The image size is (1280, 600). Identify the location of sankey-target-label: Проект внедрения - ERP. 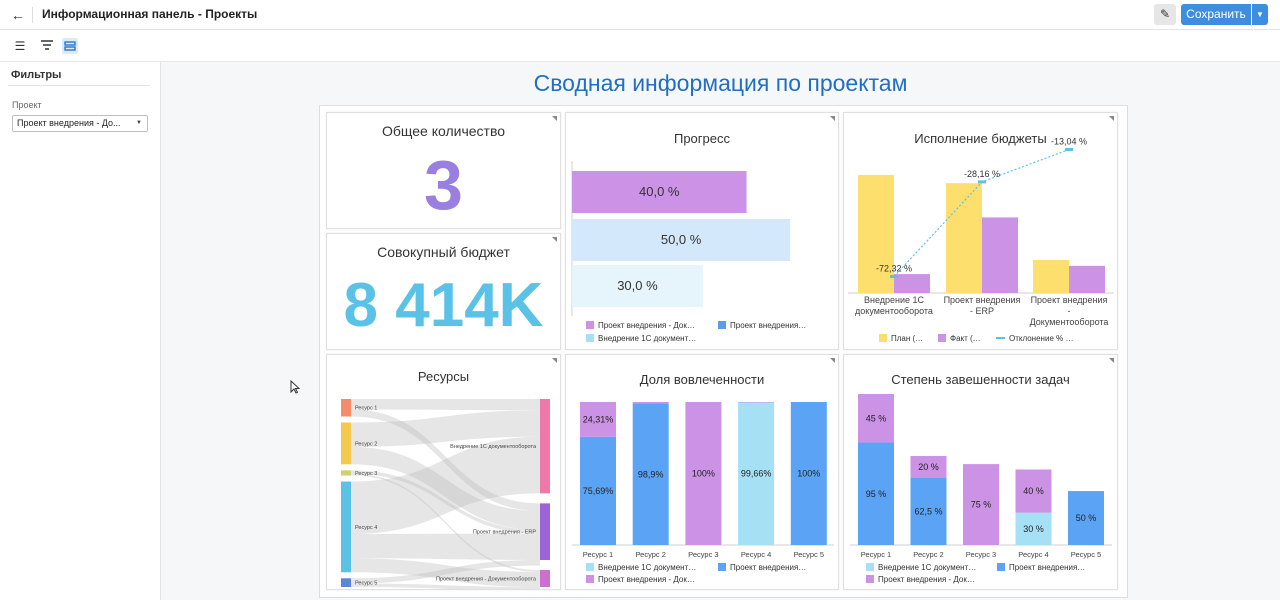
(504, 533).